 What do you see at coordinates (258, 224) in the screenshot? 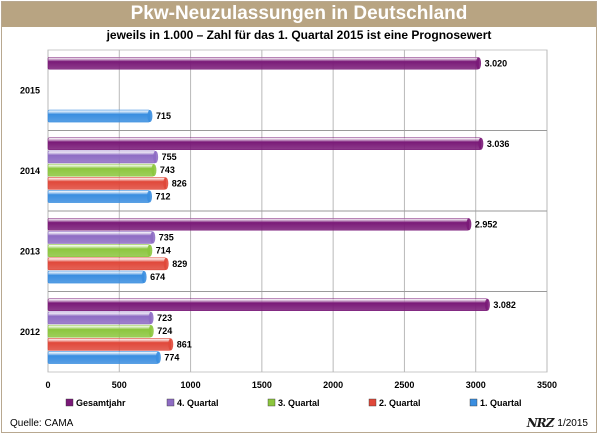
I see `bar-gesamtjahr-2013` at bounding box center [258, 224].